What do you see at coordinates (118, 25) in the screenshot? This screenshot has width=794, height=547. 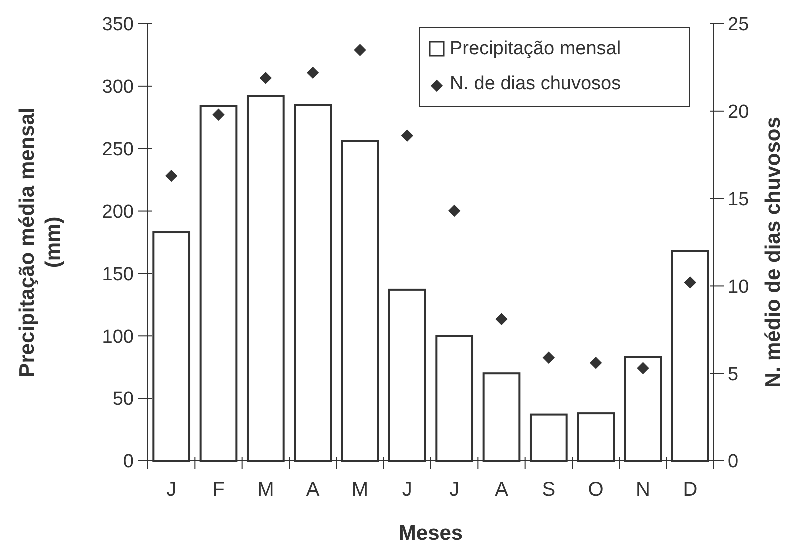 I see `y-tick-label: 350` at bounding box center [118, 25].